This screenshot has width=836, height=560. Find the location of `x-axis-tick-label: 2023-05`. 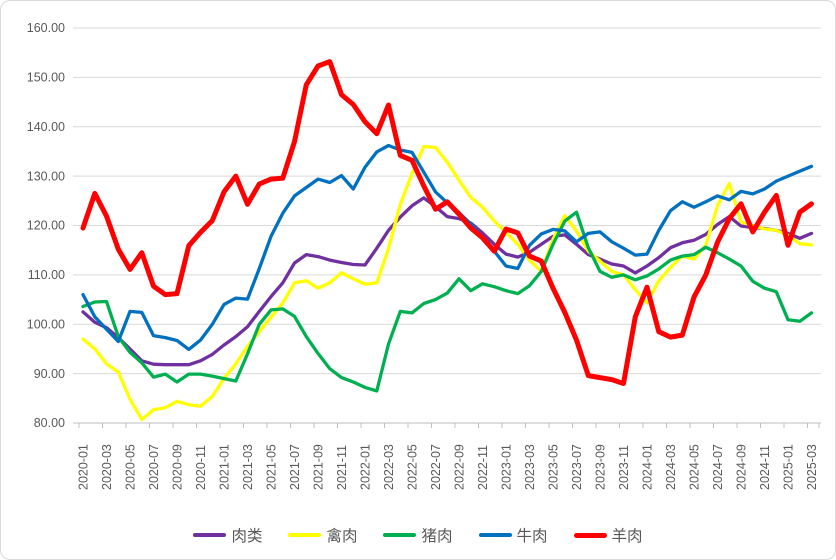

x-axis-tick-label: 2023-05 is located at coordinates (553, 467).